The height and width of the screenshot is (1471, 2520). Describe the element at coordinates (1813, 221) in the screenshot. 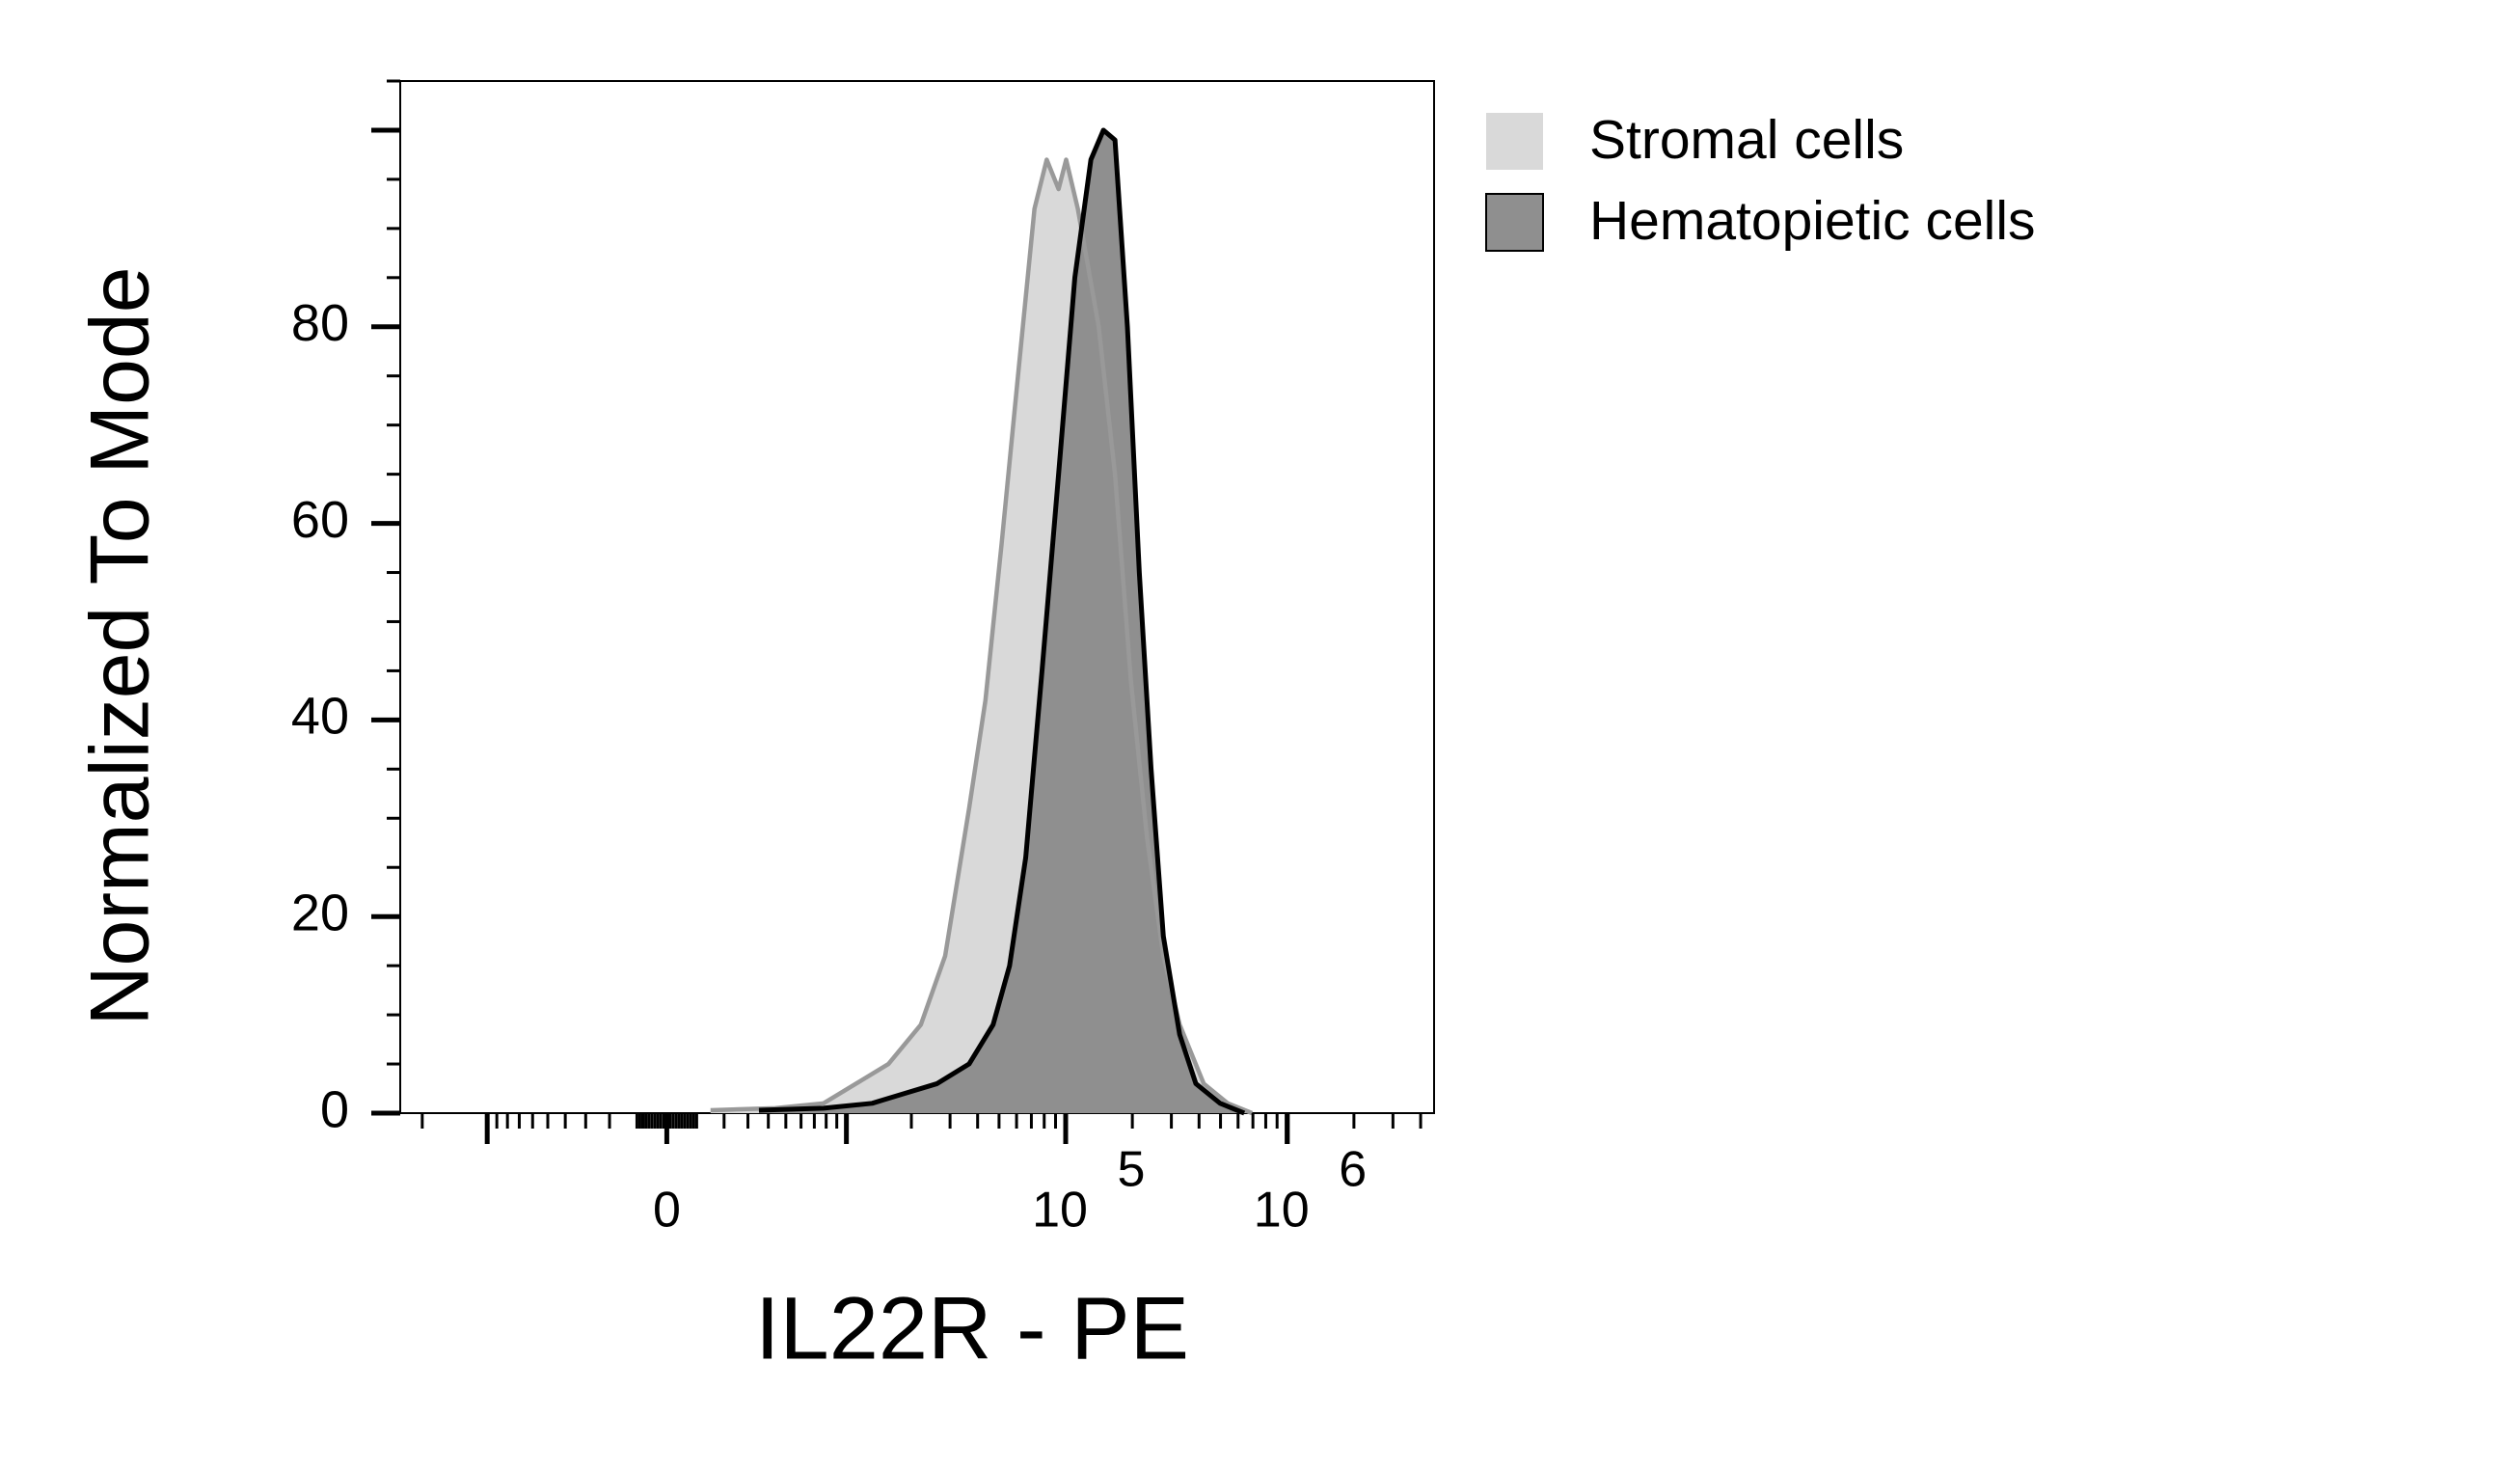

I see `legend-label: Hematopietic cells` at that location.